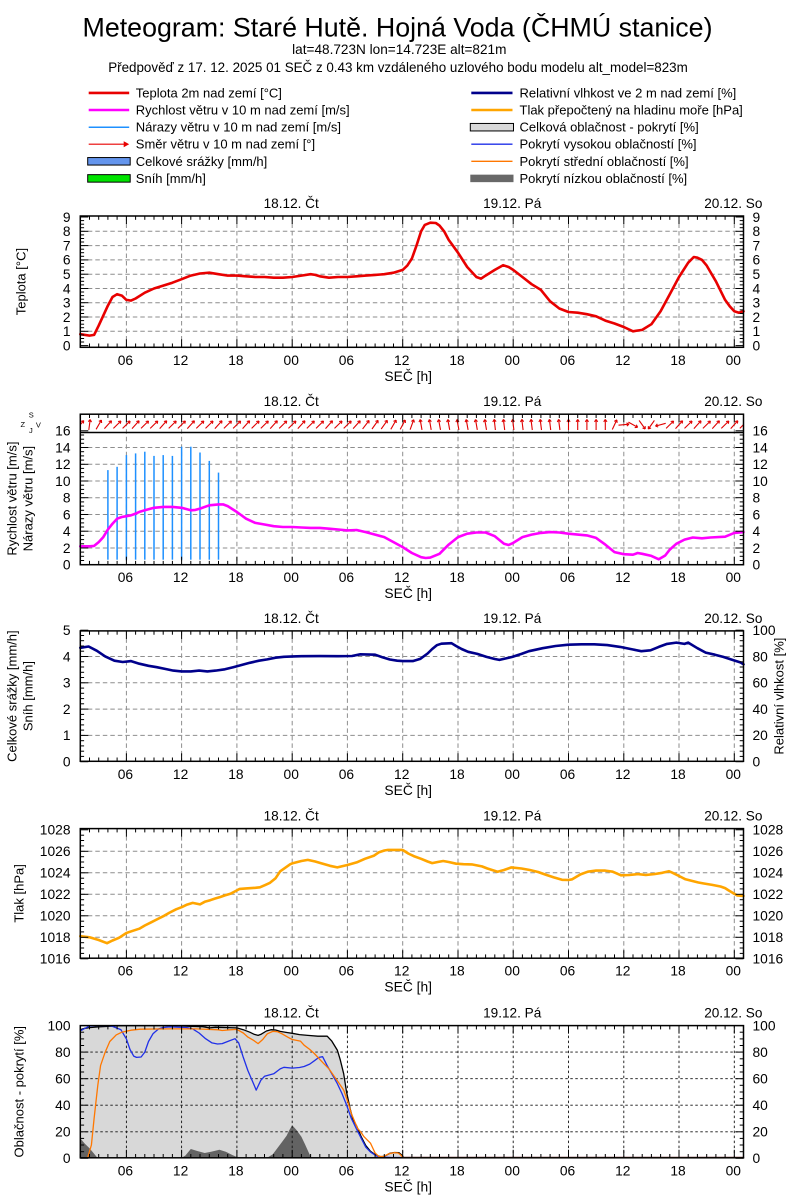 The image size is (800, 1200). What do you see at coordinates (55, 851) in the screenshot?
I see `svg-text: 1026` at bounding box center [55, 851].